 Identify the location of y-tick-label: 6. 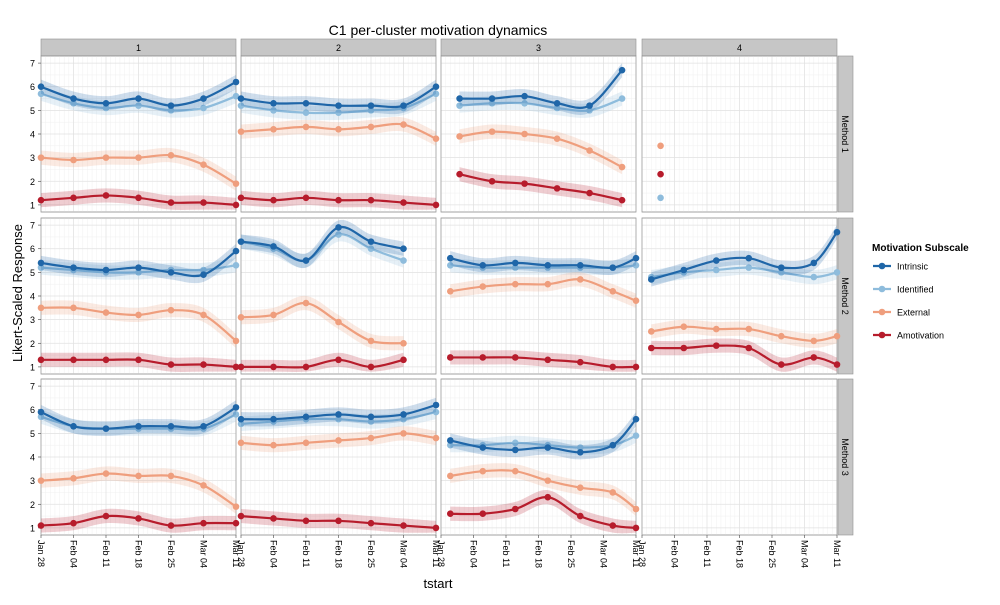
(32, 249).